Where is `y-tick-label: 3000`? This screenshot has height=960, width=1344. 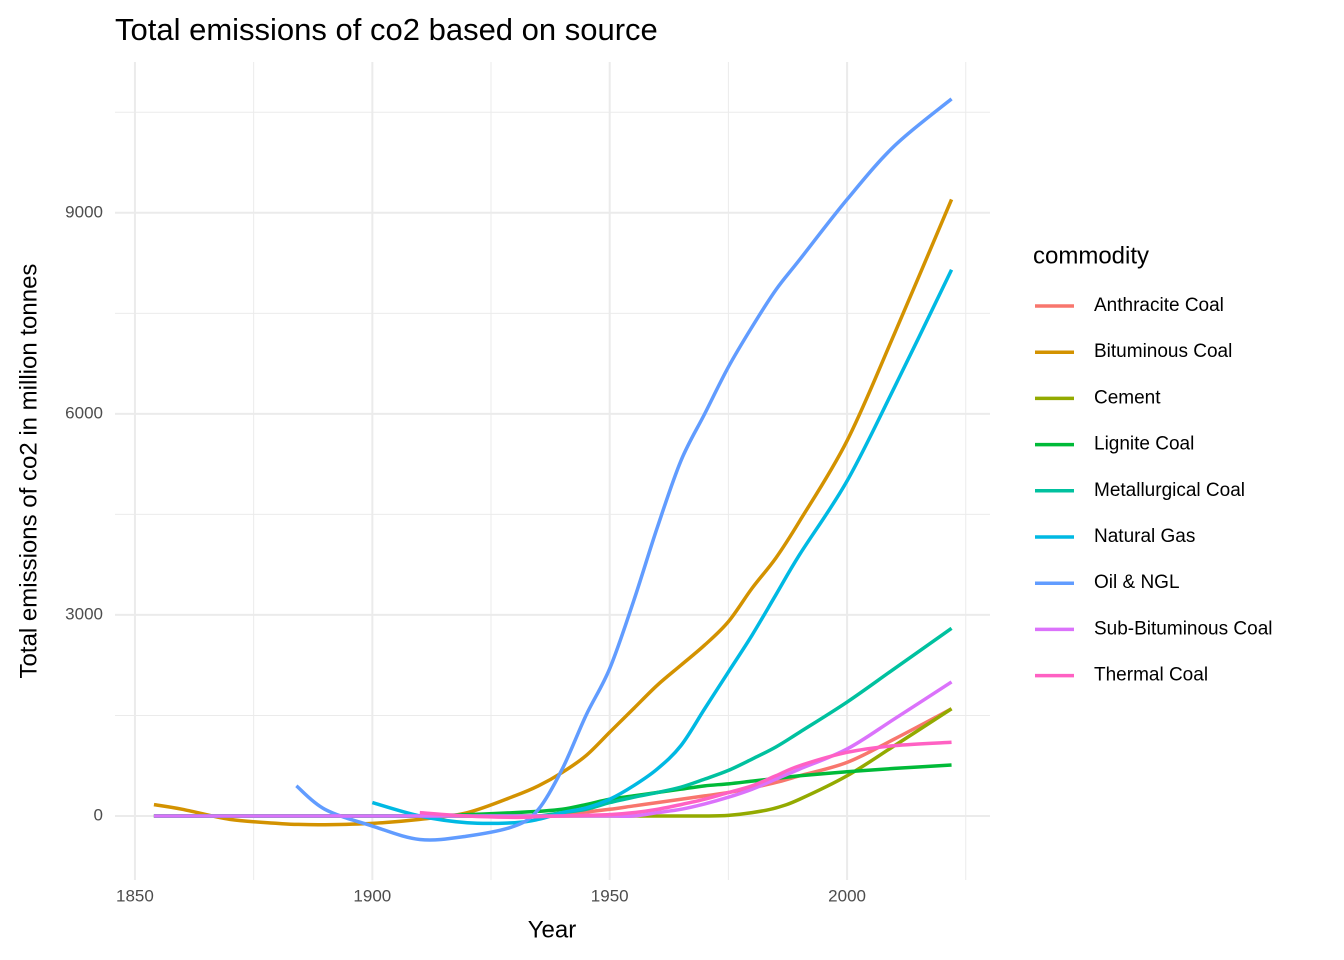 y-tick-label: 3000 is located at coordinates (84, 613).